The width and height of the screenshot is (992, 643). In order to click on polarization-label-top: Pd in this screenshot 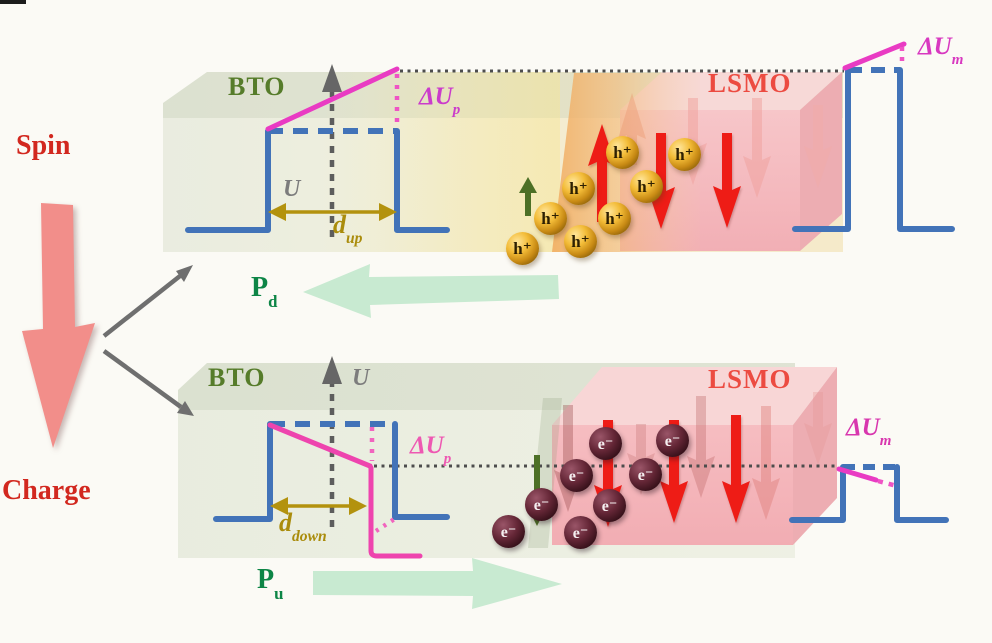, I will do `click(264, 291)`.